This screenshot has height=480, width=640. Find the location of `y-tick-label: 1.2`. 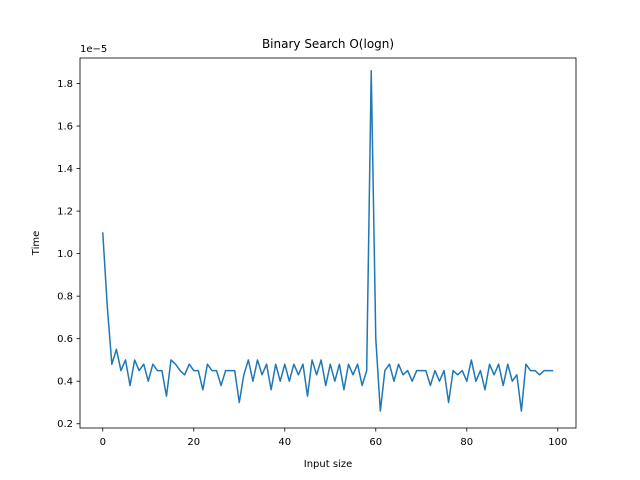

y-tick-label: 1.2 is located at coordinates (65, 212).